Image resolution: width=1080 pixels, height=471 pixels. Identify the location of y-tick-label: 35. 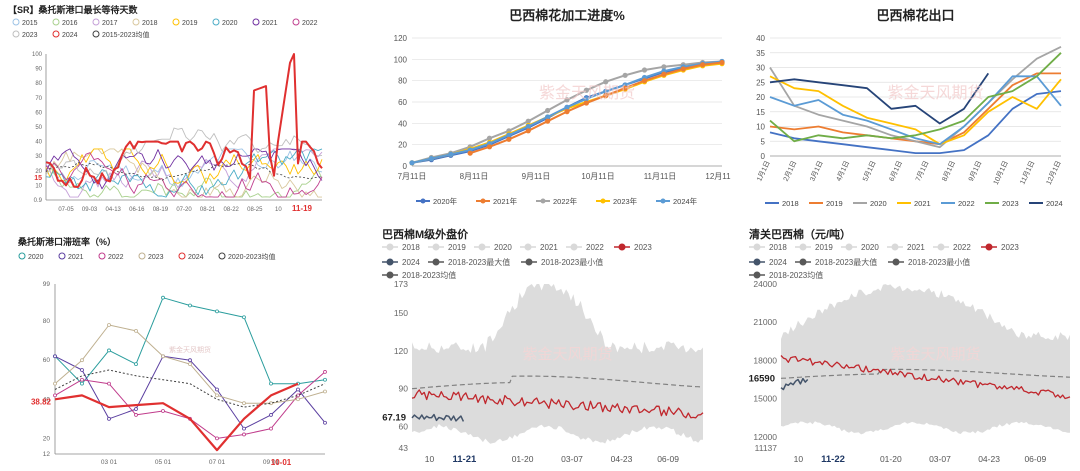
(760, 53).